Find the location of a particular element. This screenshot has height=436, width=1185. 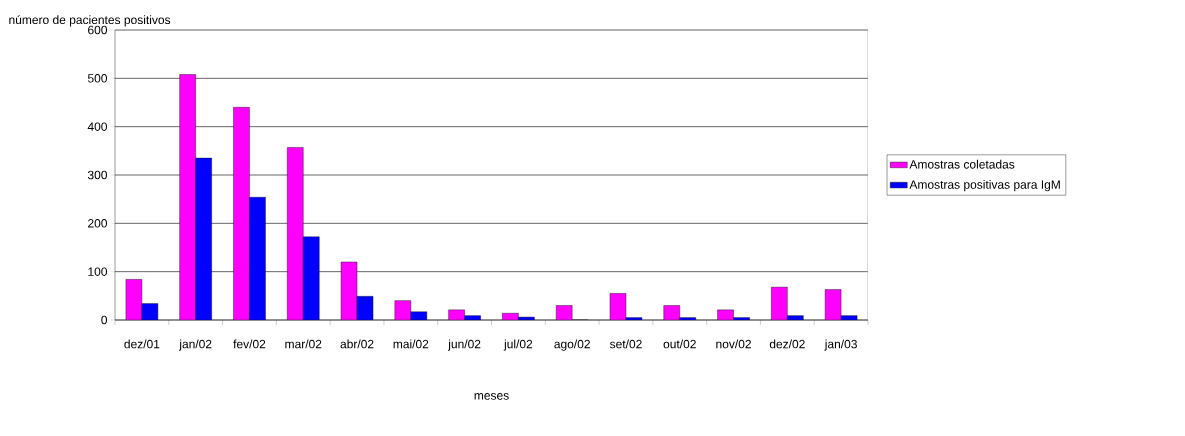

legend-label: Amostras coletadas is located at coordinates (962, 164).